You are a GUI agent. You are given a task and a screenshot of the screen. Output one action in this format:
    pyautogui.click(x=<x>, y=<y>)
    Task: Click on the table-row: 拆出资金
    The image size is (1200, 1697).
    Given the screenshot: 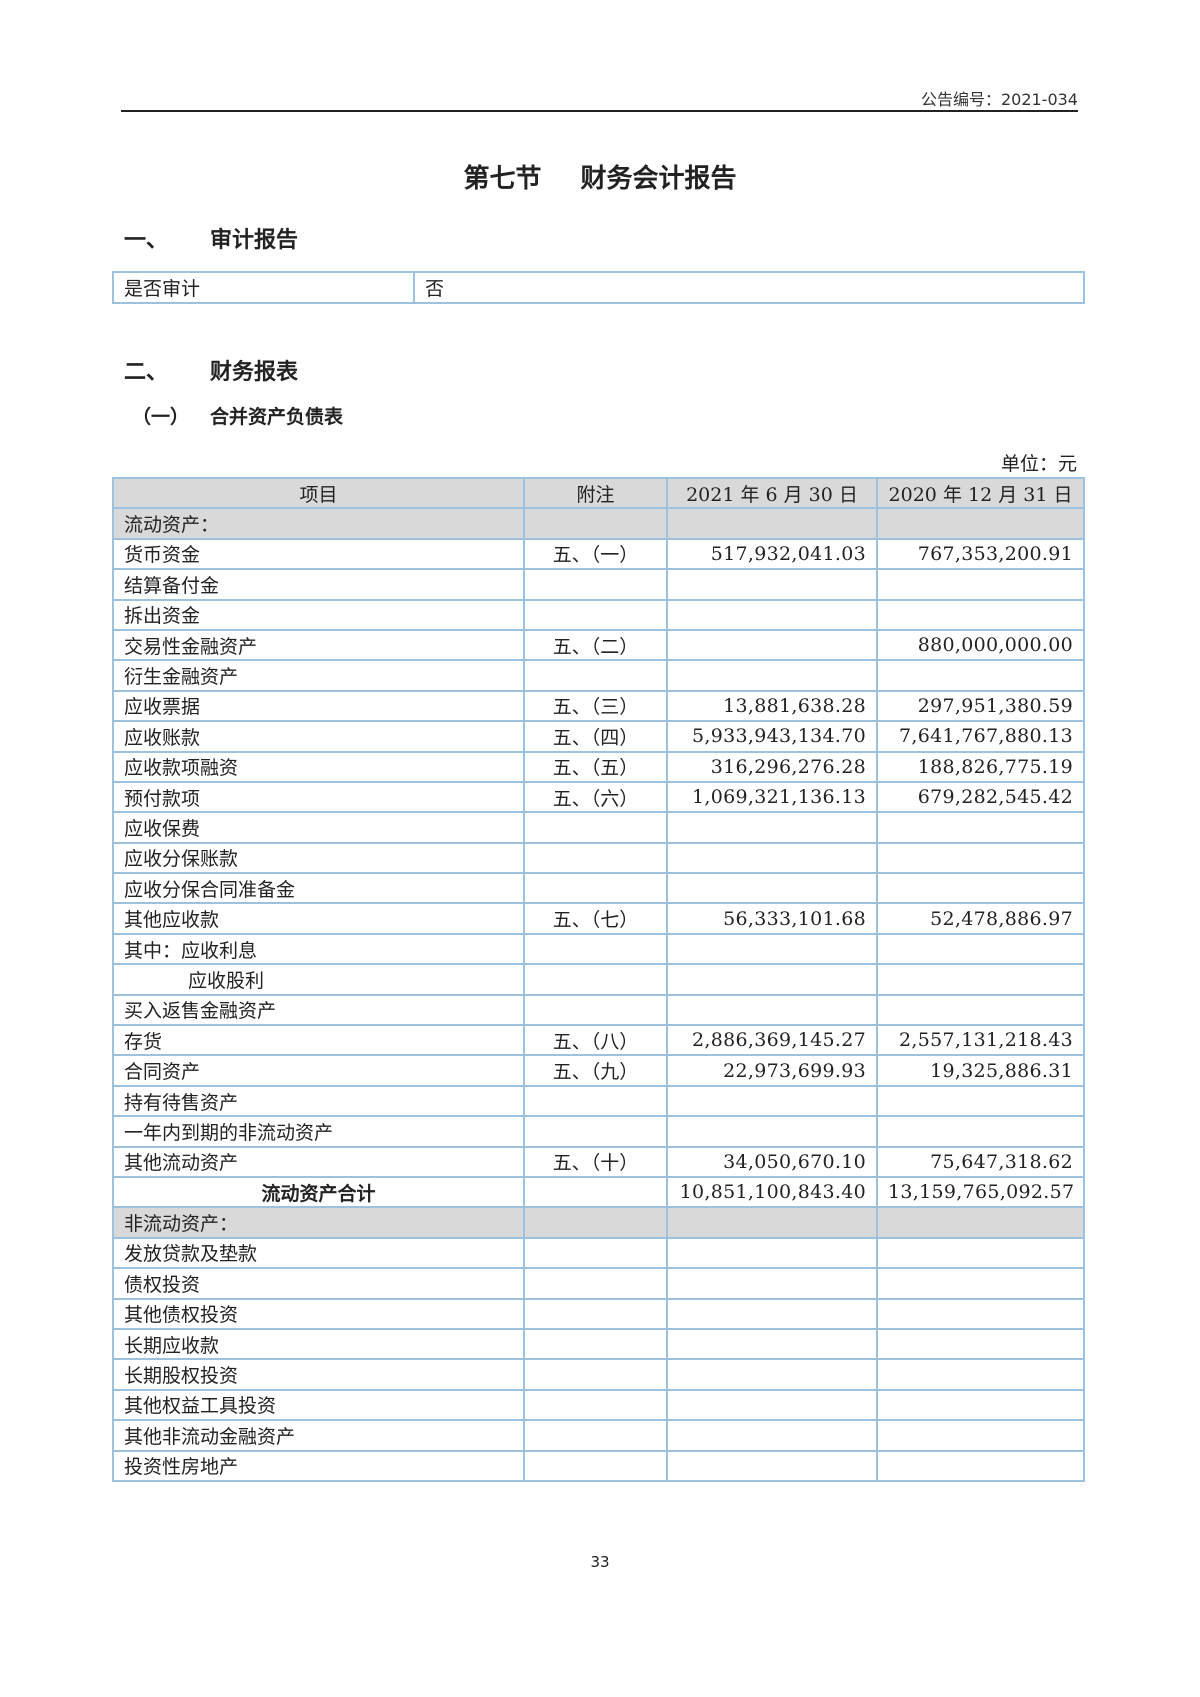 What is the action you would take?
    pyautogui.click(x=598, y=614)
    